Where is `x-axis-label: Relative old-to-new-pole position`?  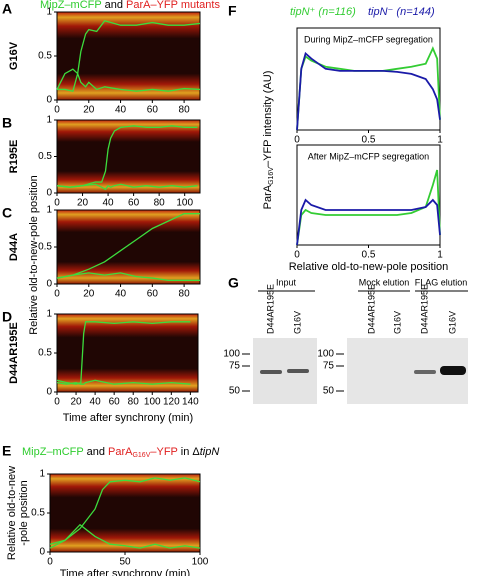 x-axis-label: Relative old-to-new-pole position is located at coordinates (369, 267).